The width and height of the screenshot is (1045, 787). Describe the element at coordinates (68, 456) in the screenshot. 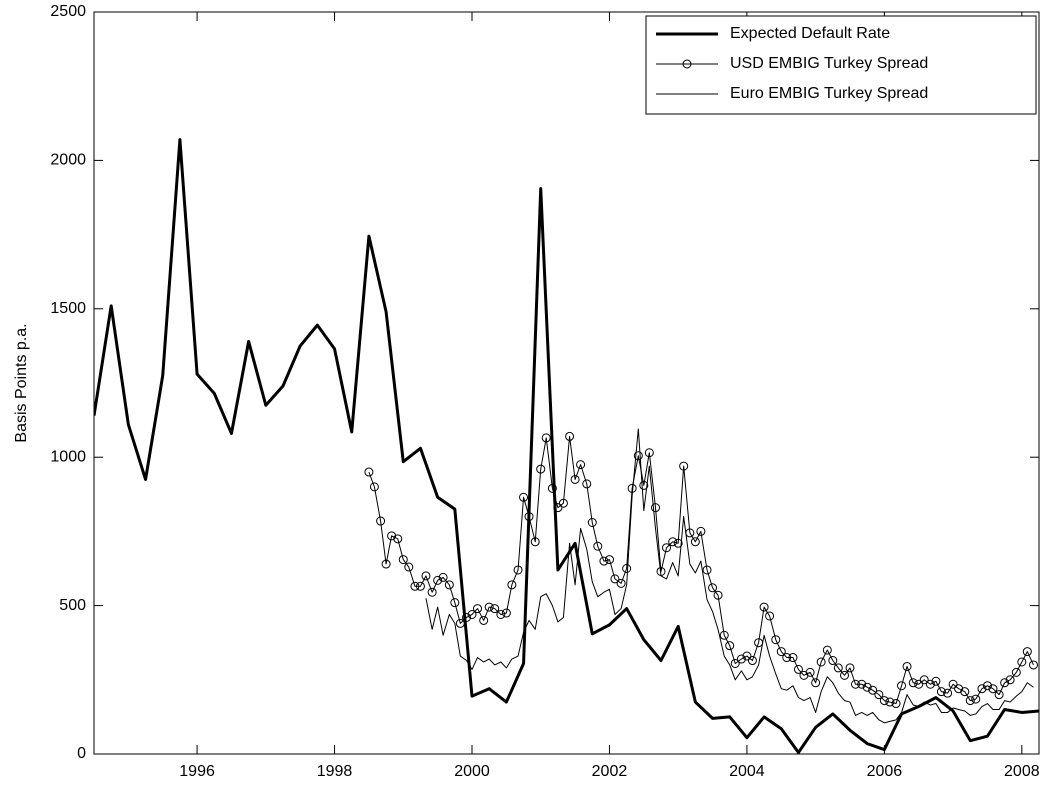

I see `y-tick-label: 1000` at that location.